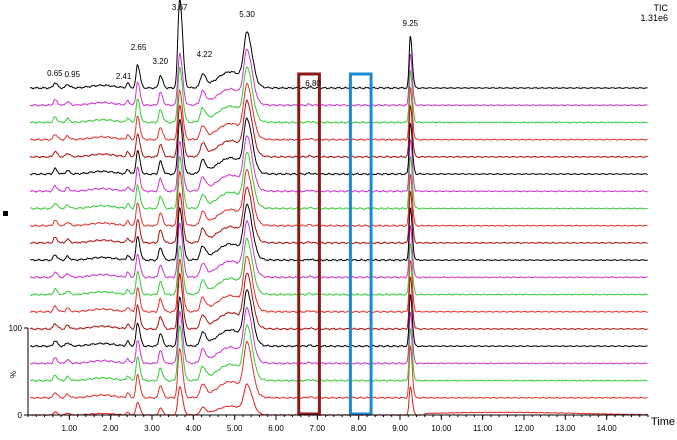  Describe the element at coordinates (441, 428) in the screenshot. I see `x-tick-label: 10.00` at that location.